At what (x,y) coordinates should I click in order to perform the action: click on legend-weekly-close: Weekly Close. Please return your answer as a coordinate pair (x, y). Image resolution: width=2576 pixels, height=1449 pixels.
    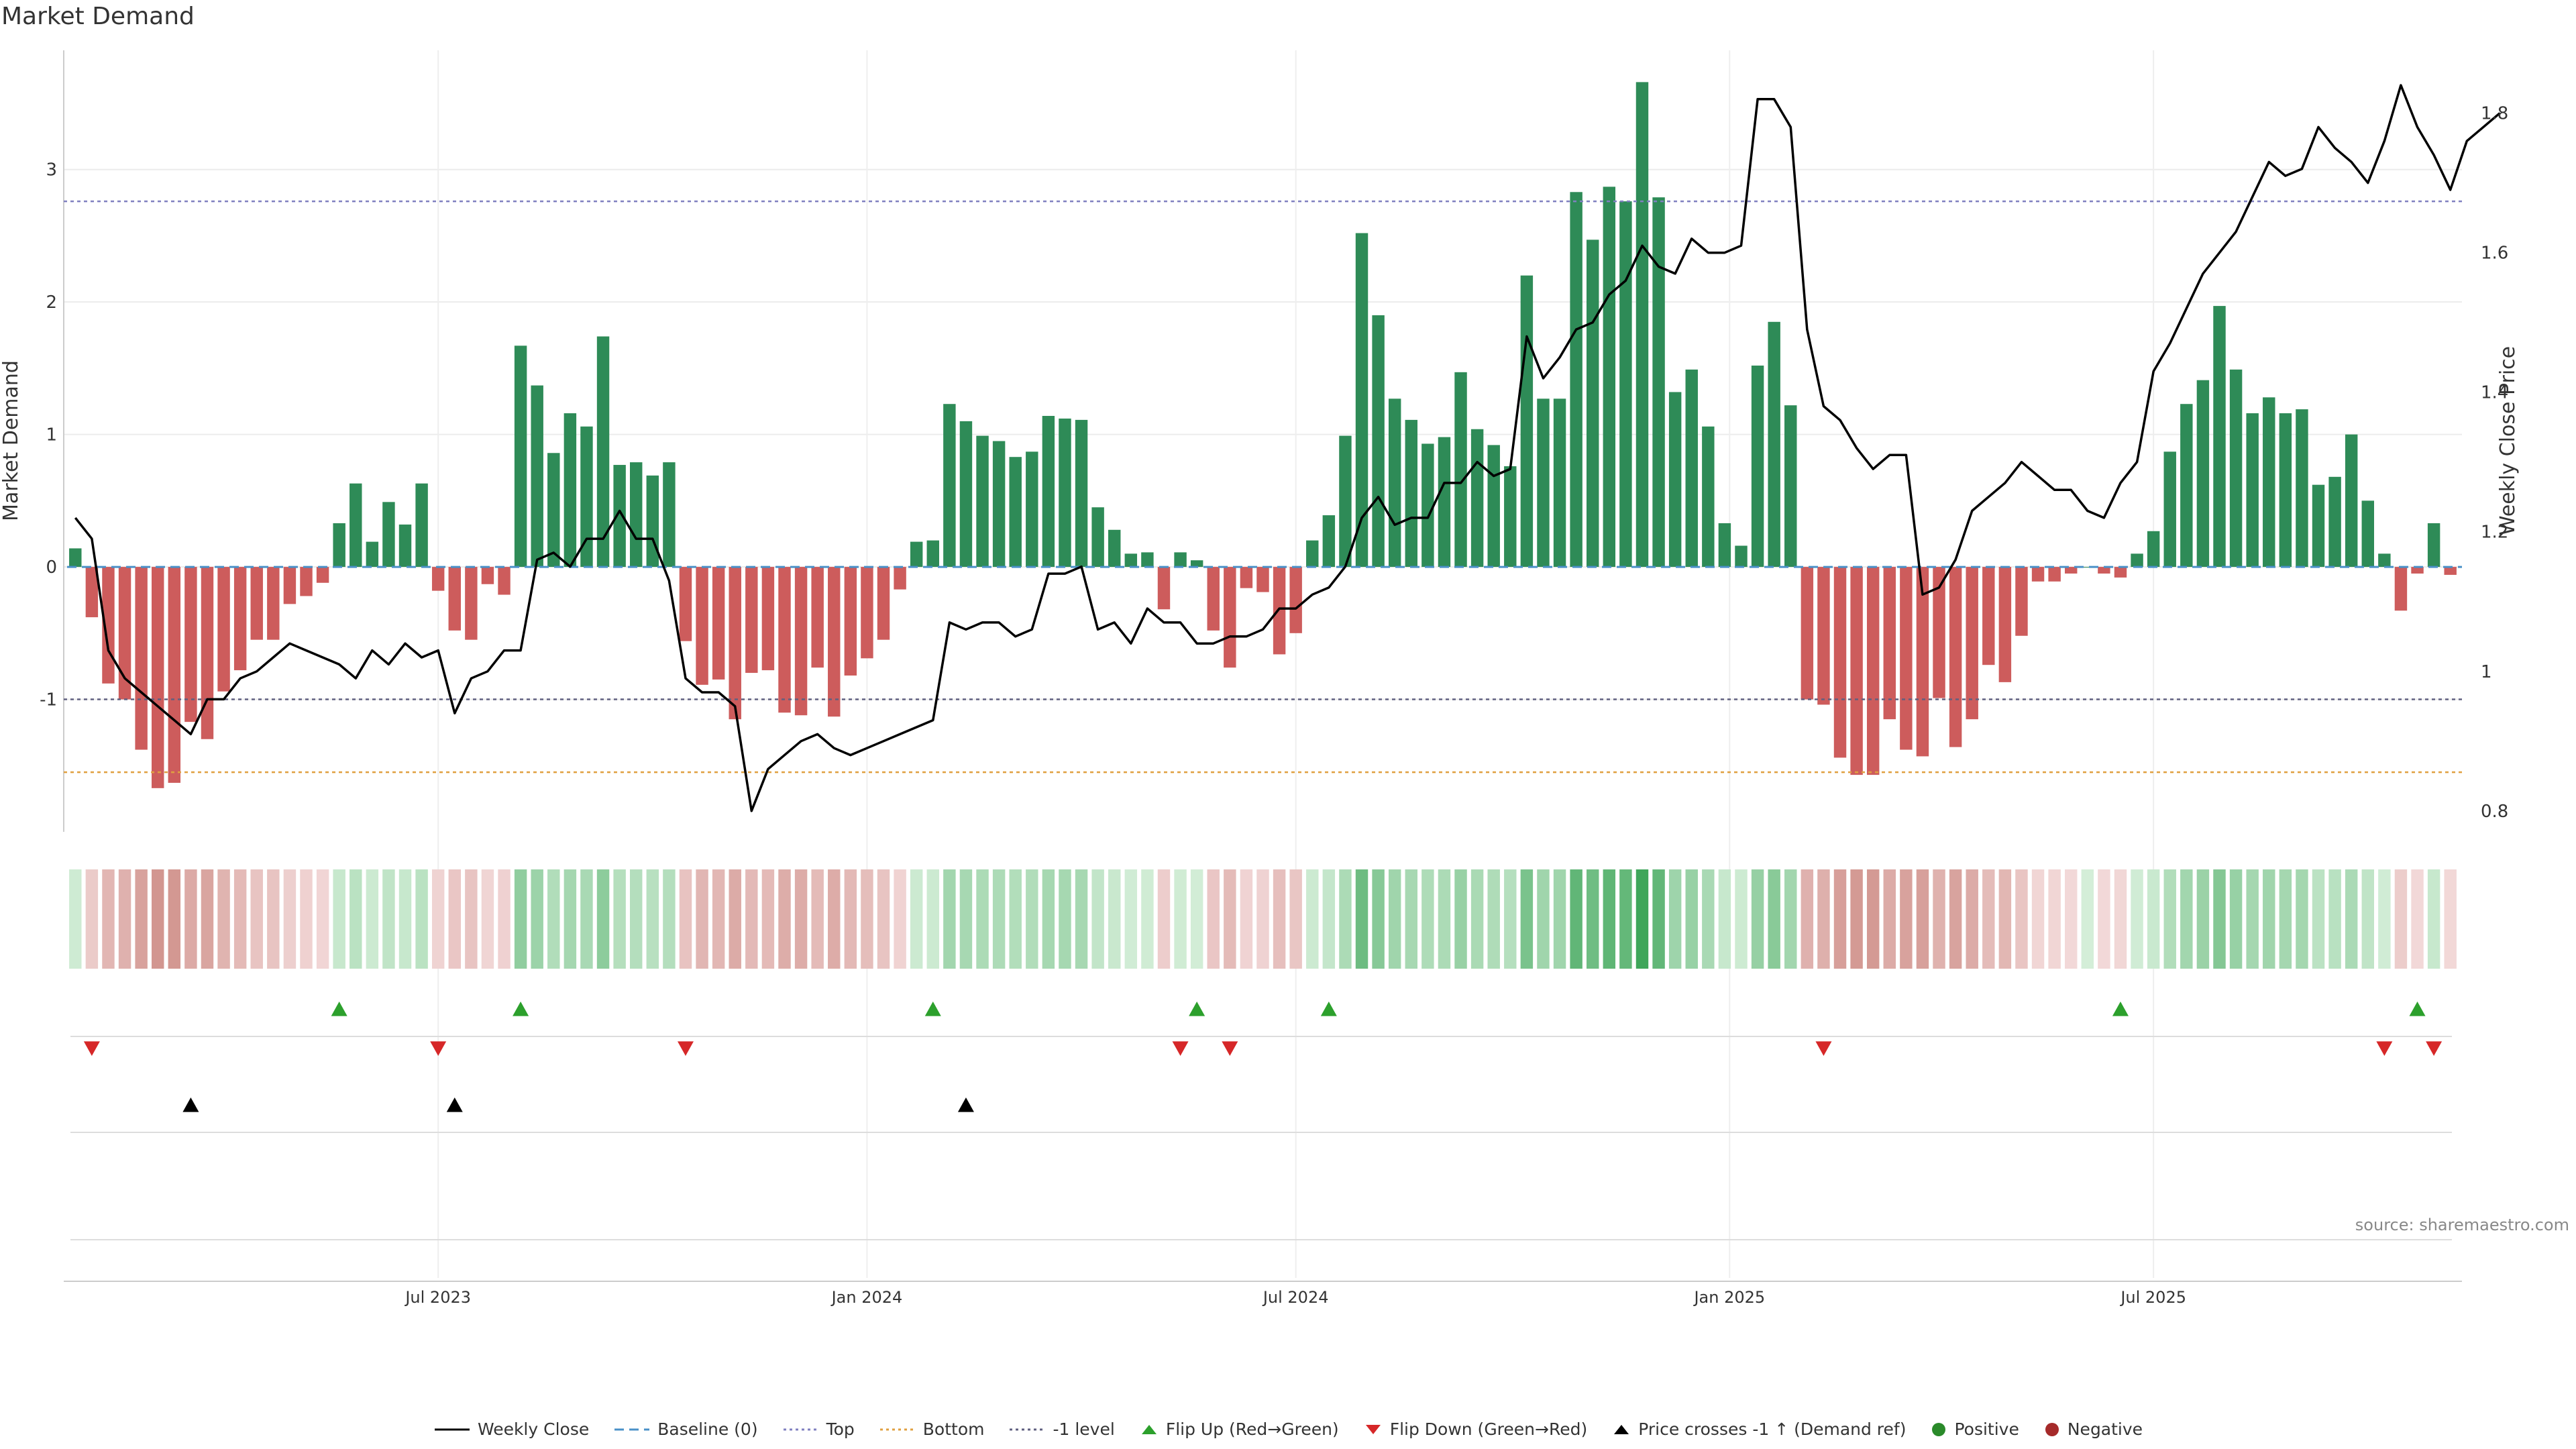
    Looking at the image, I should click on (511, 1429).